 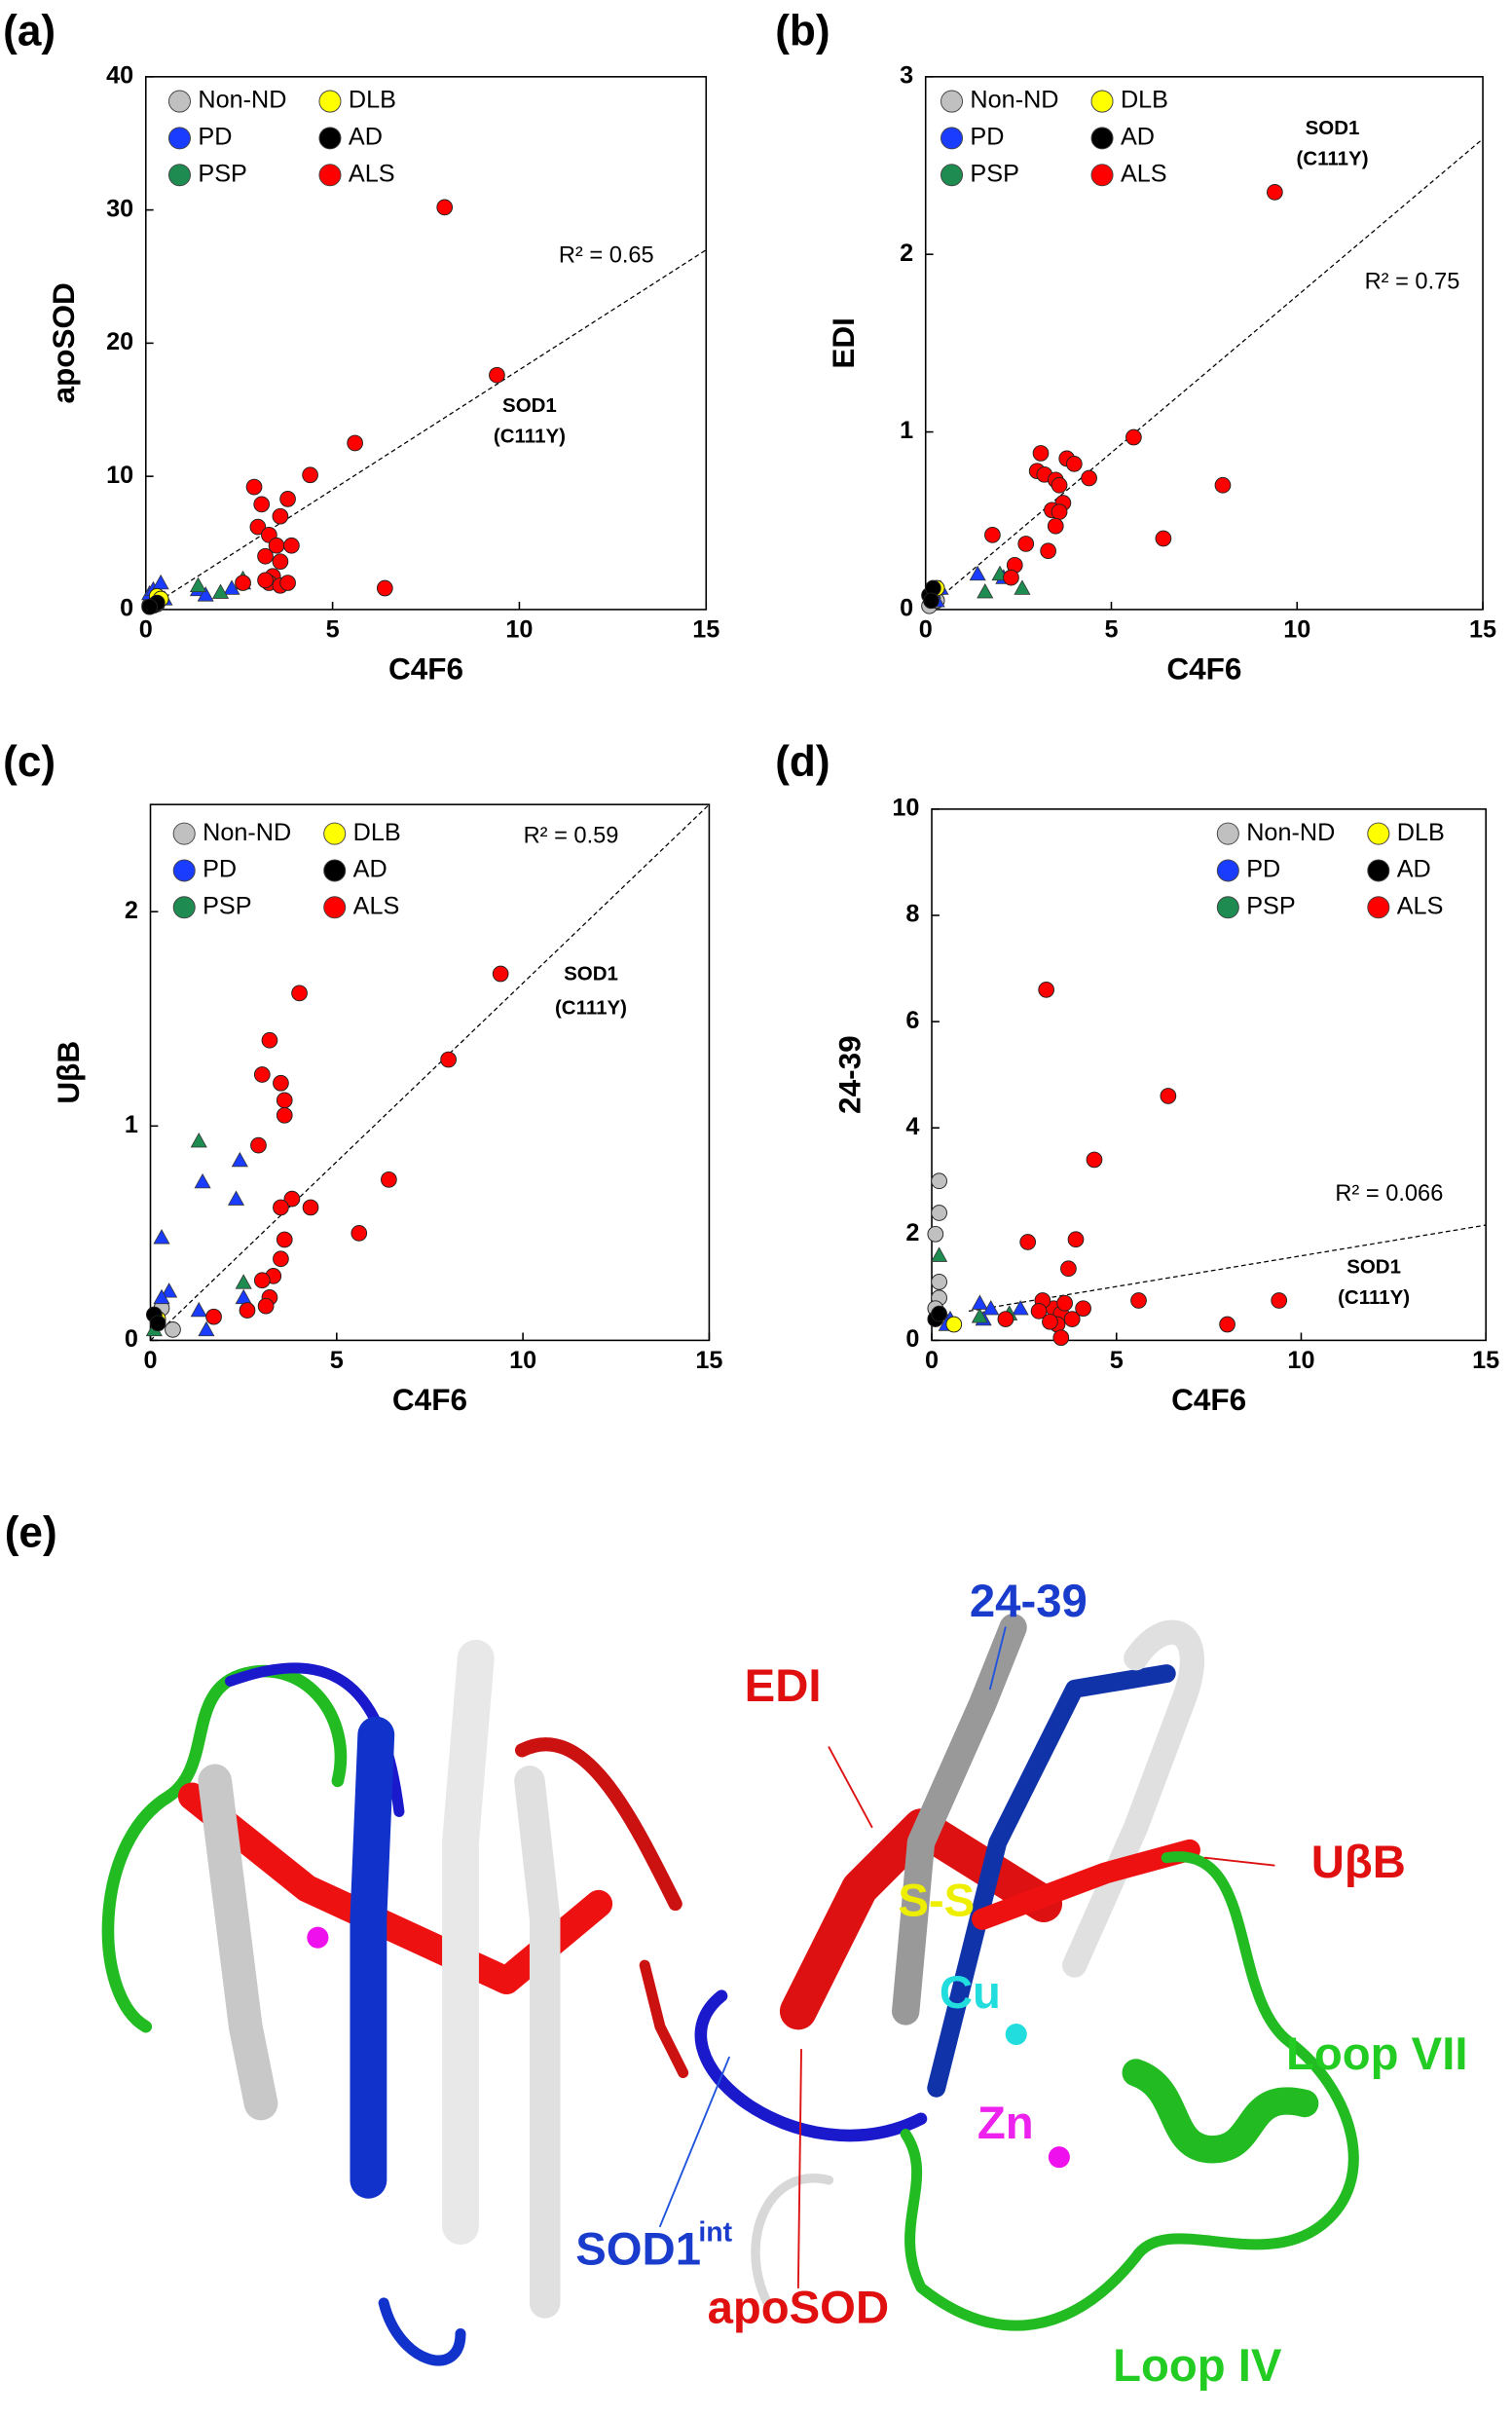 What do you see at coordinates (1263, 869) in the screenshot?
I see `legend-label: PD` at bounding box center [1263, 869].